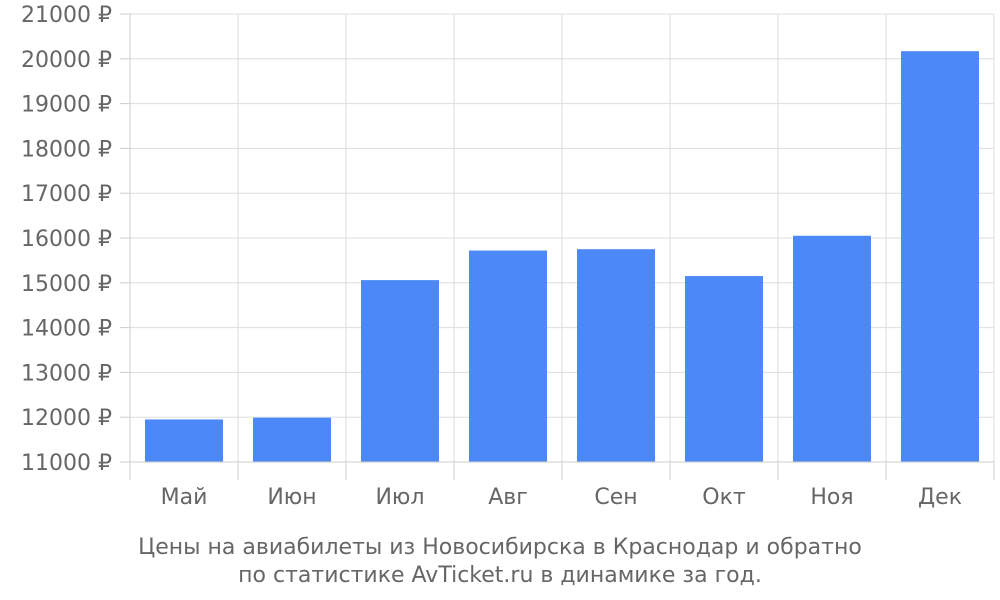  What do you see at coordinates (940, 497) in the screenshot?
I see `x-tick-label: Дек` at bounding box center [940, 497].